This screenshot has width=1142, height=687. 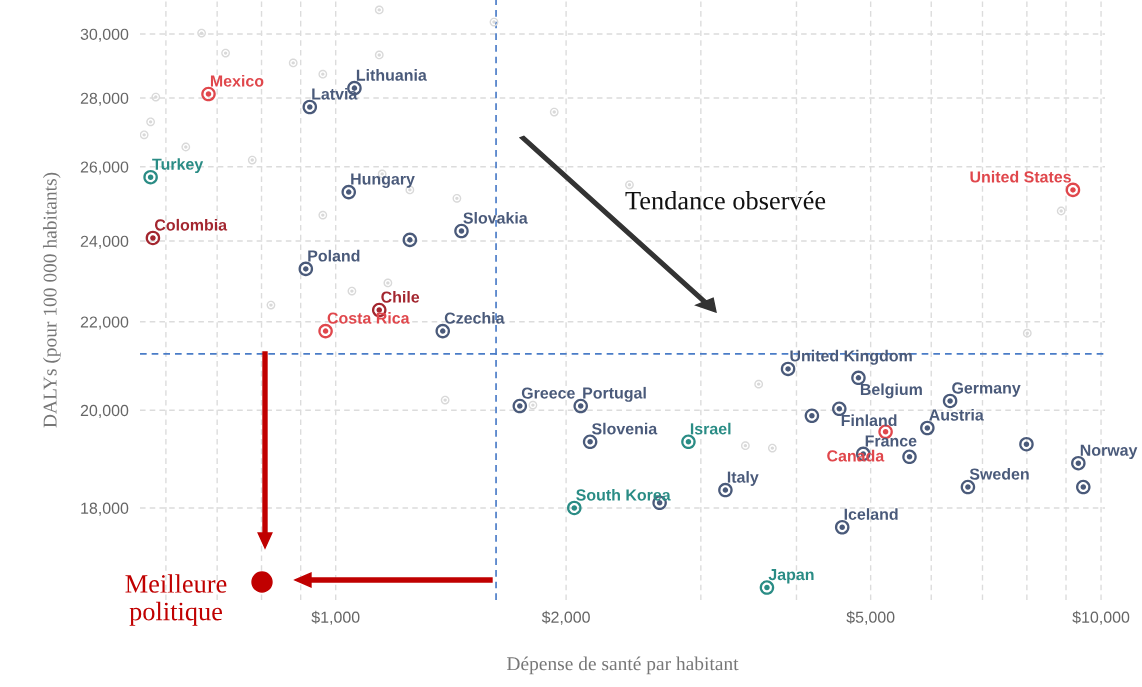 I want to click on data-label: Japan, so click(x=791, y=576).